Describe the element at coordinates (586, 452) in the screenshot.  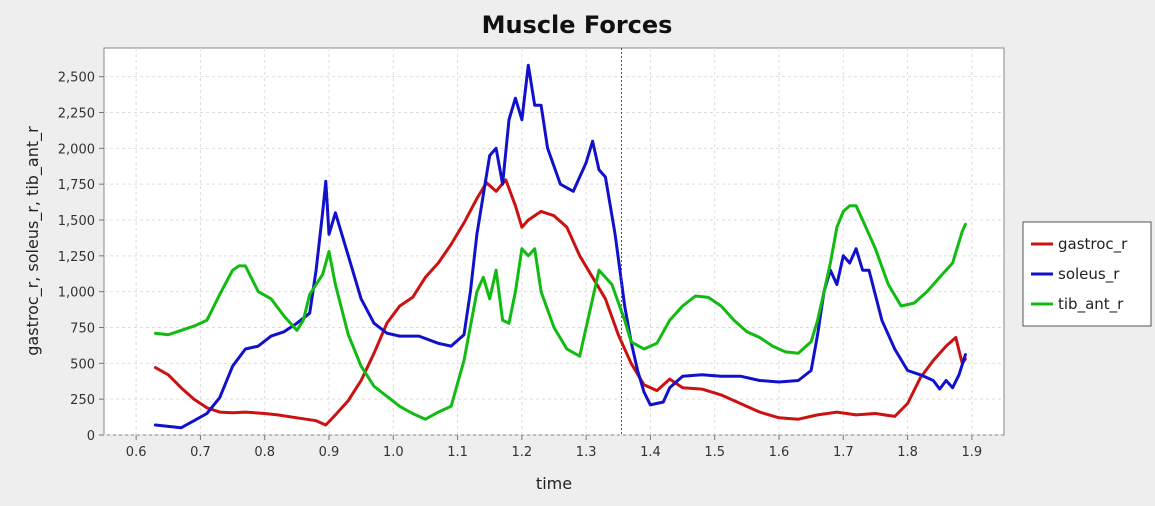
I see `x-tick-label: 1.3` at that location.